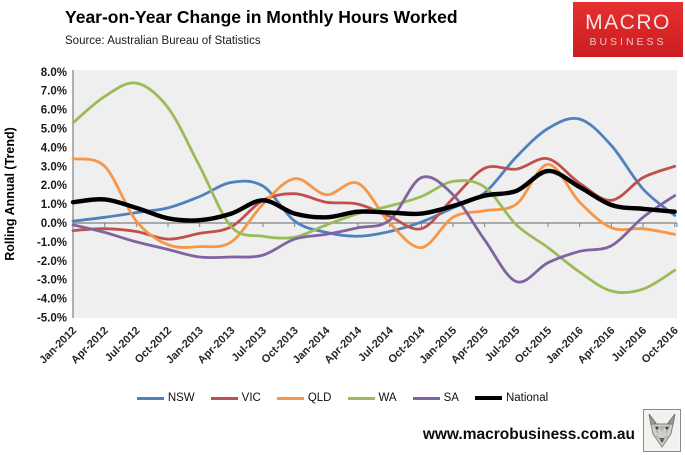 This screenshot has width=685, height=455. I want to click on y-tick-label: 4.0%, so click(54, 148).